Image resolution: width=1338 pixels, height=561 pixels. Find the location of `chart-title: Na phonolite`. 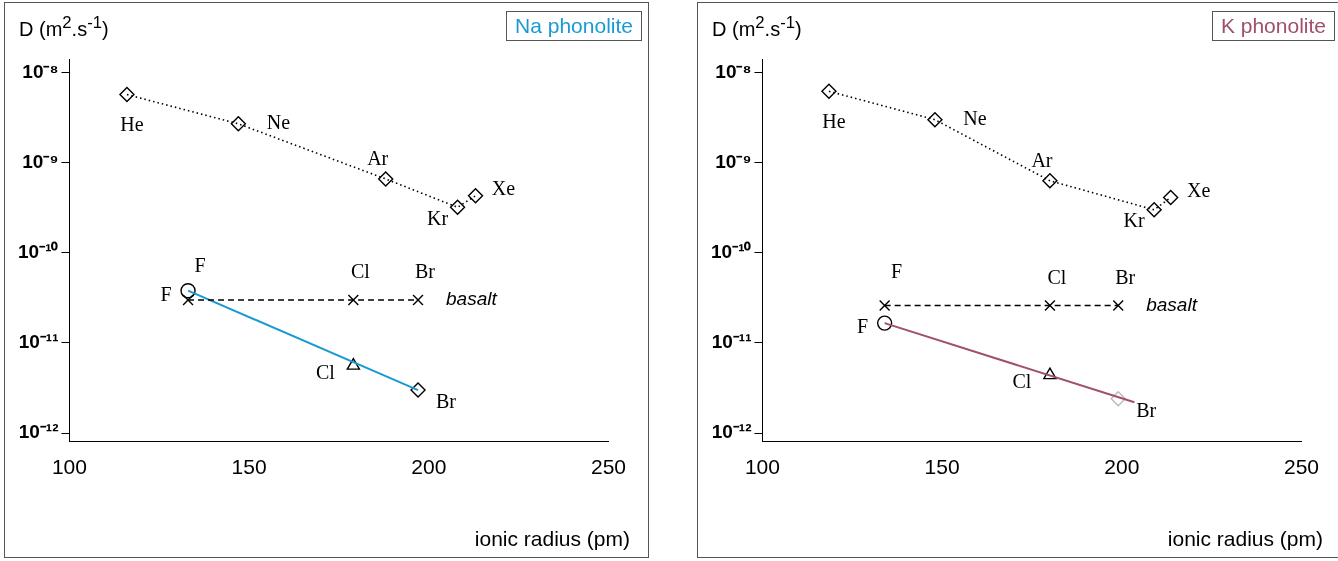

chart-title: Na phonolite is located at coordinates (574, 26).